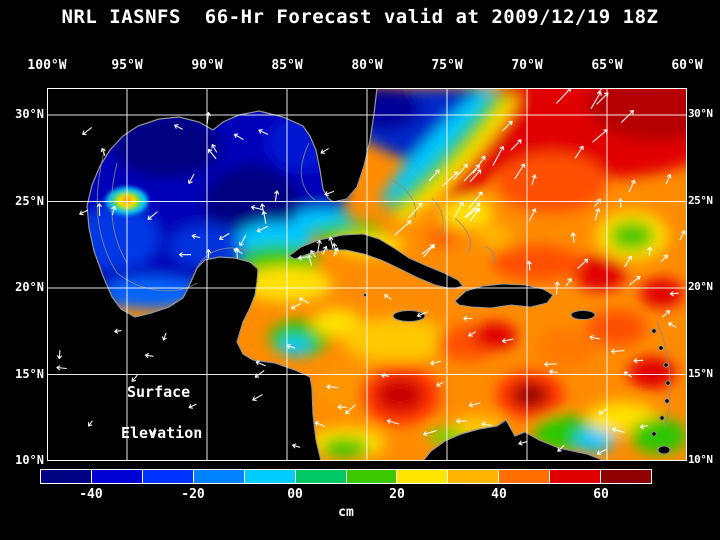 This screenshot has height=540, width=720. I want to click on lon-label: 90°W, so click(207, 65).